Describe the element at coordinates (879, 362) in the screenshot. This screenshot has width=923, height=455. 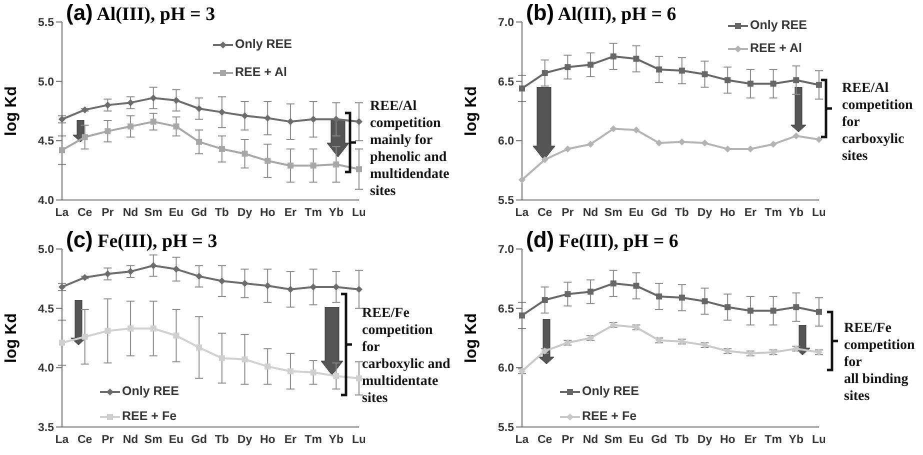
I see `text: REE/Fe competition for all binding sites` at that location.